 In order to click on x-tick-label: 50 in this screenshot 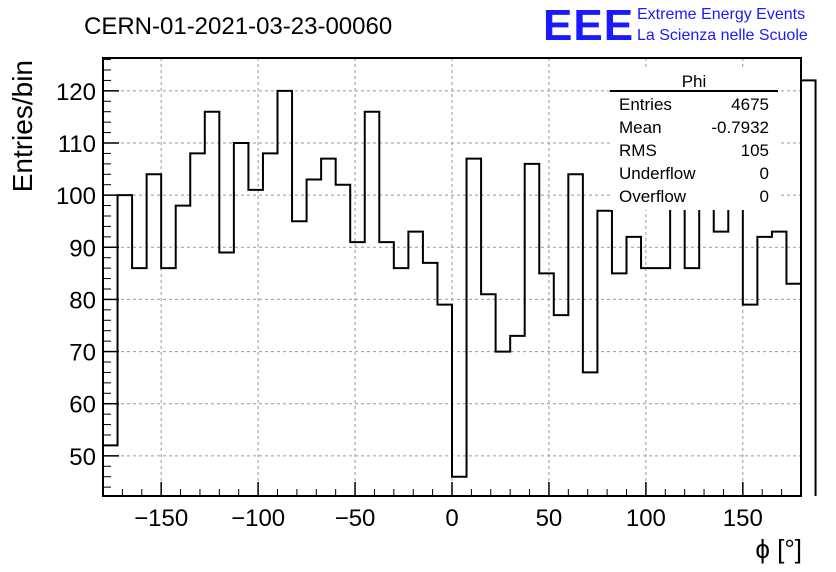, I will do `click(549, 518)`.